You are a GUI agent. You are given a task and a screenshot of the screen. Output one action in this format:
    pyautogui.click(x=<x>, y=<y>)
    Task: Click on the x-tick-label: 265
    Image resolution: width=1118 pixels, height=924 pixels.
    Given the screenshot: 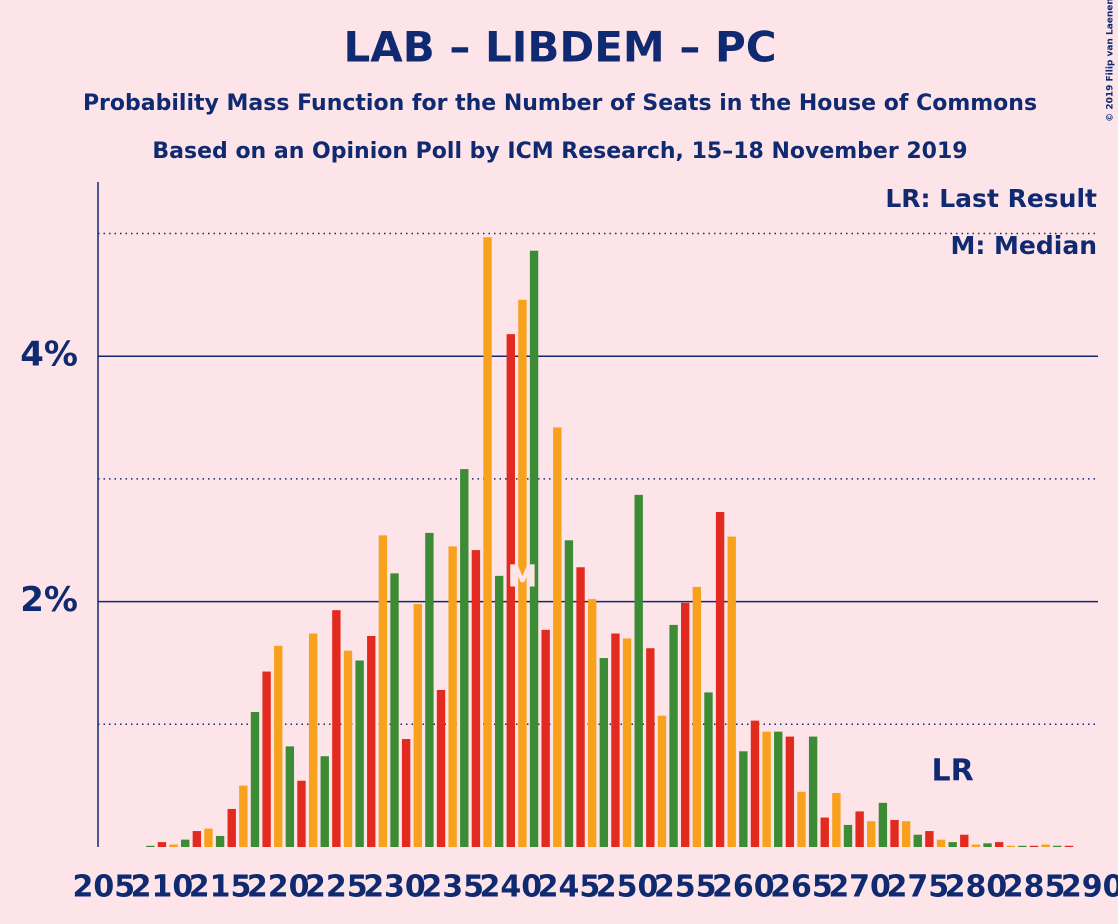 What is the action you would take?
    pyautogui.click(x=801, y=887)
    